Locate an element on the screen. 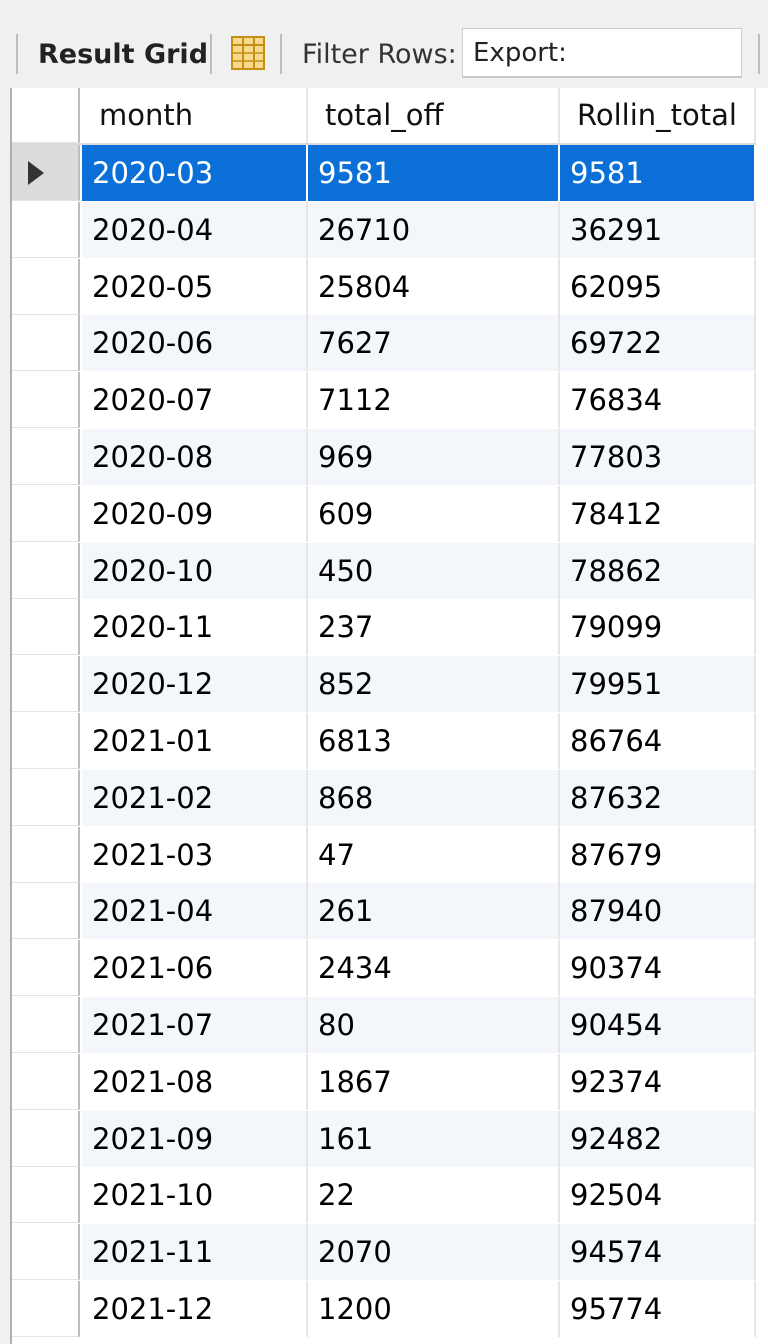 The width and height of the screenshot is (768, 1344). table-cell: 6813 is located at coordinates (434, 741).